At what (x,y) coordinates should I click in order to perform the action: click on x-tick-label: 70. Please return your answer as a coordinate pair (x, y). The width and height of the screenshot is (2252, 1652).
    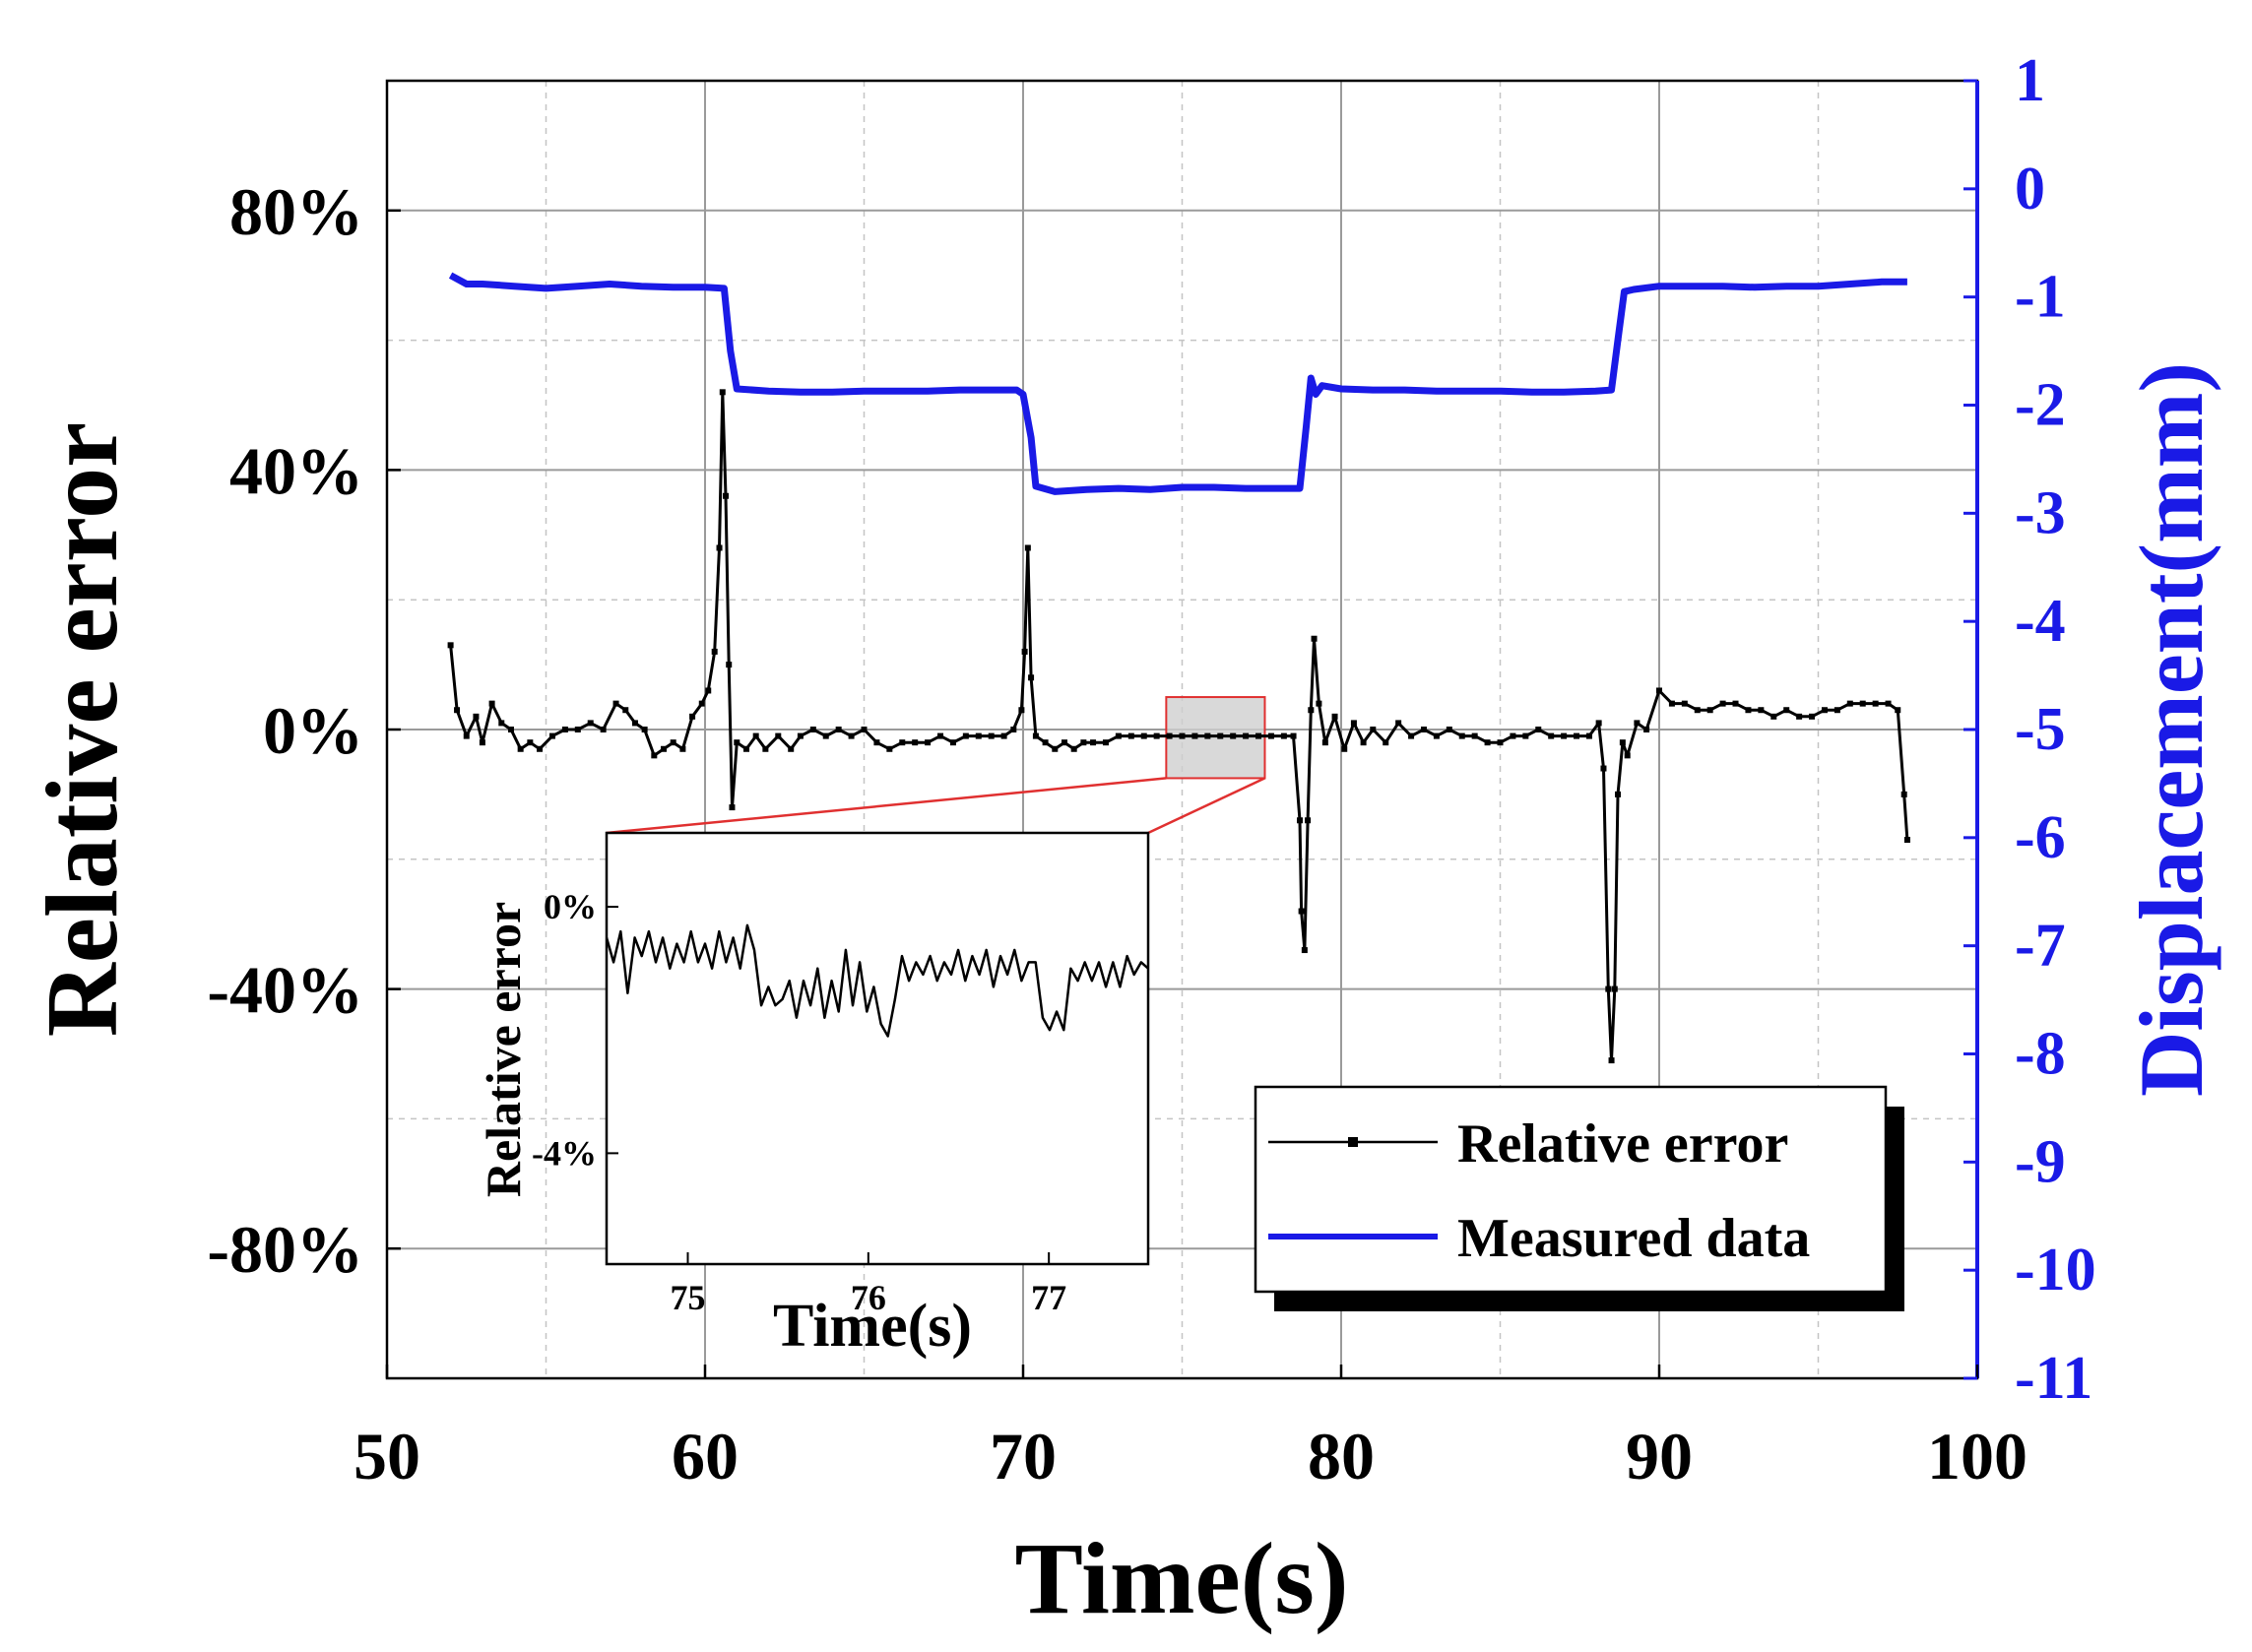
    Looking at the image, I should click on (1023, 1456).